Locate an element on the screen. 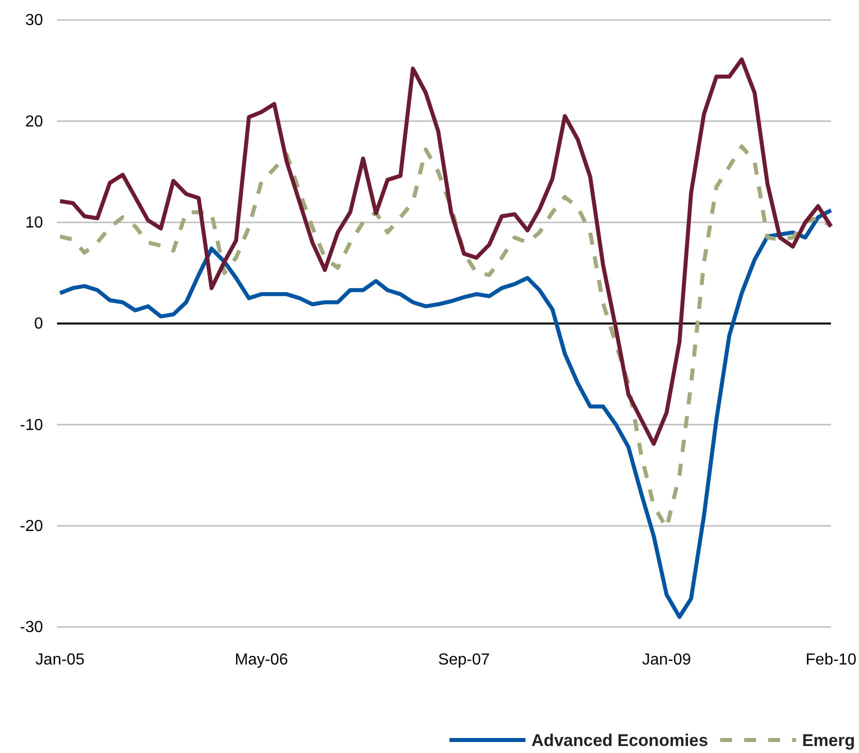 This screenshot has width=859, height=753. y-tick-label: 20 is located at coordinates (34, 121).